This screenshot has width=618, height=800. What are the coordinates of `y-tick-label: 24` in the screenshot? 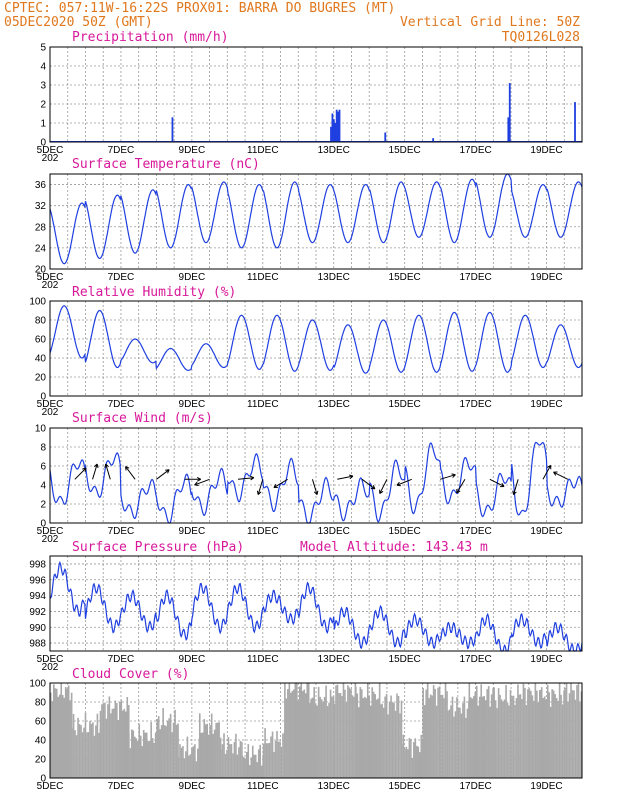 It's located at (41, 248).